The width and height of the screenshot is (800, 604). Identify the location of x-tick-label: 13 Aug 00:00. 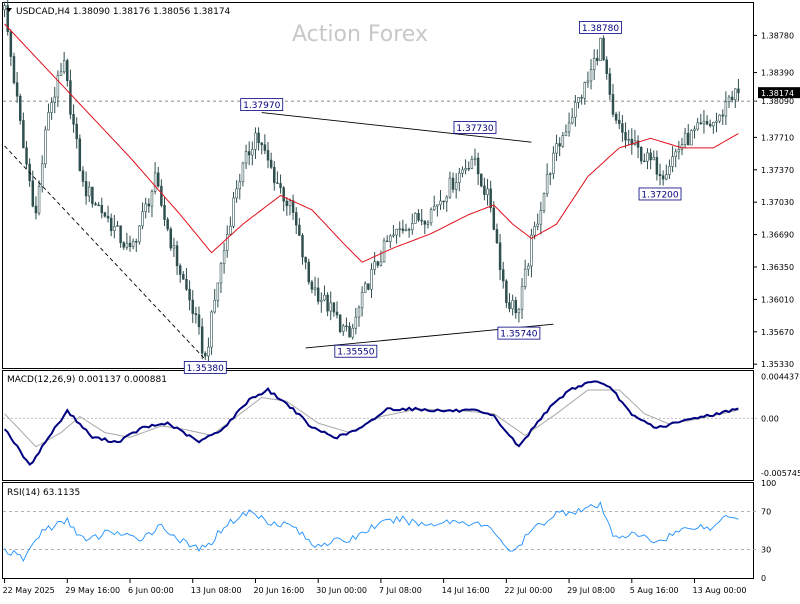
(720, 590).